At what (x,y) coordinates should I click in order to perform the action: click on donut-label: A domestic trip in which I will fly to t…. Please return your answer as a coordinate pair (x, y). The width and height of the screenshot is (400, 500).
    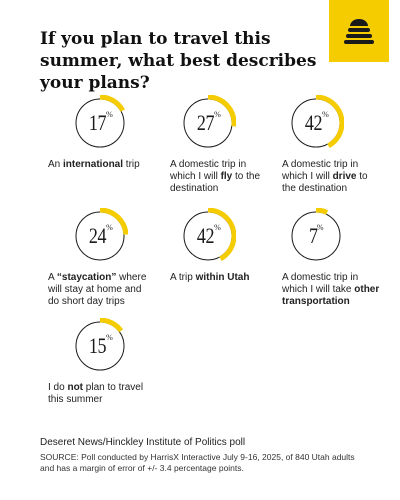
    Looking at the image, I should click on (215, 176).